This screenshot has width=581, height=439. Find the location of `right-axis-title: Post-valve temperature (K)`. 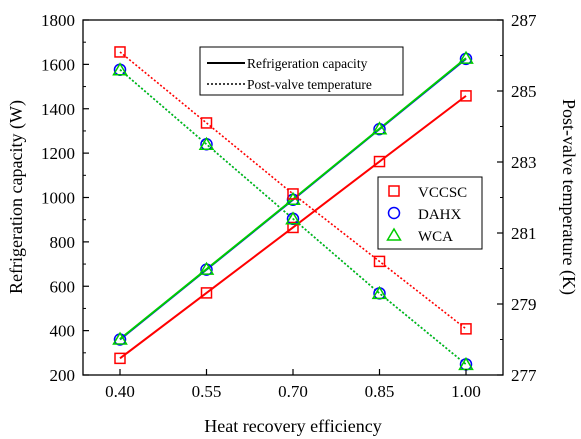

right-axis-title: Post-valve temperature (K) is located at coordinates (568, 197).